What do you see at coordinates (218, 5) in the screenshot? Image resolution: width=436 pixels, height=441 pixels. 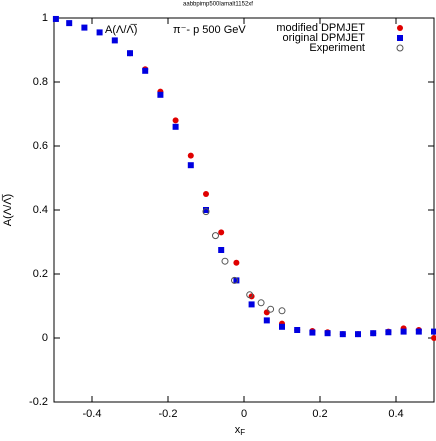 I see `chart-title: aabbpimp500lamalt1152xf` at bounding box center [218, 5].